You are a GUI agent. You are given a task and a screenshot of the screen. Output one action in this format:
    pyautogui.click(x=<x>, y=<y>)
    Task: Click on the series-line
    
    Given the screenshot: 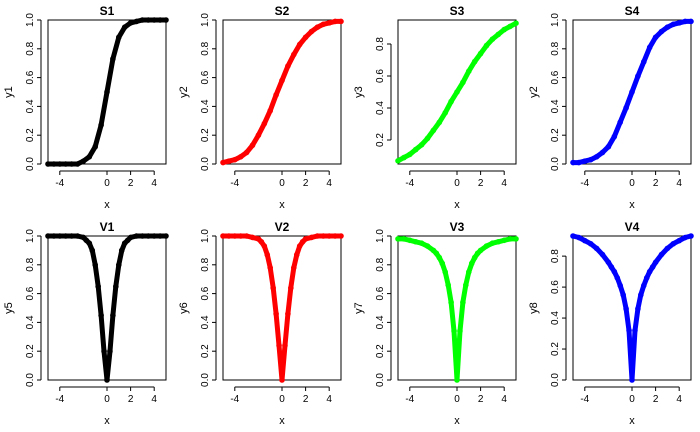 What is the action you would take?
    pyautogui.click(x=282, y=308)
    